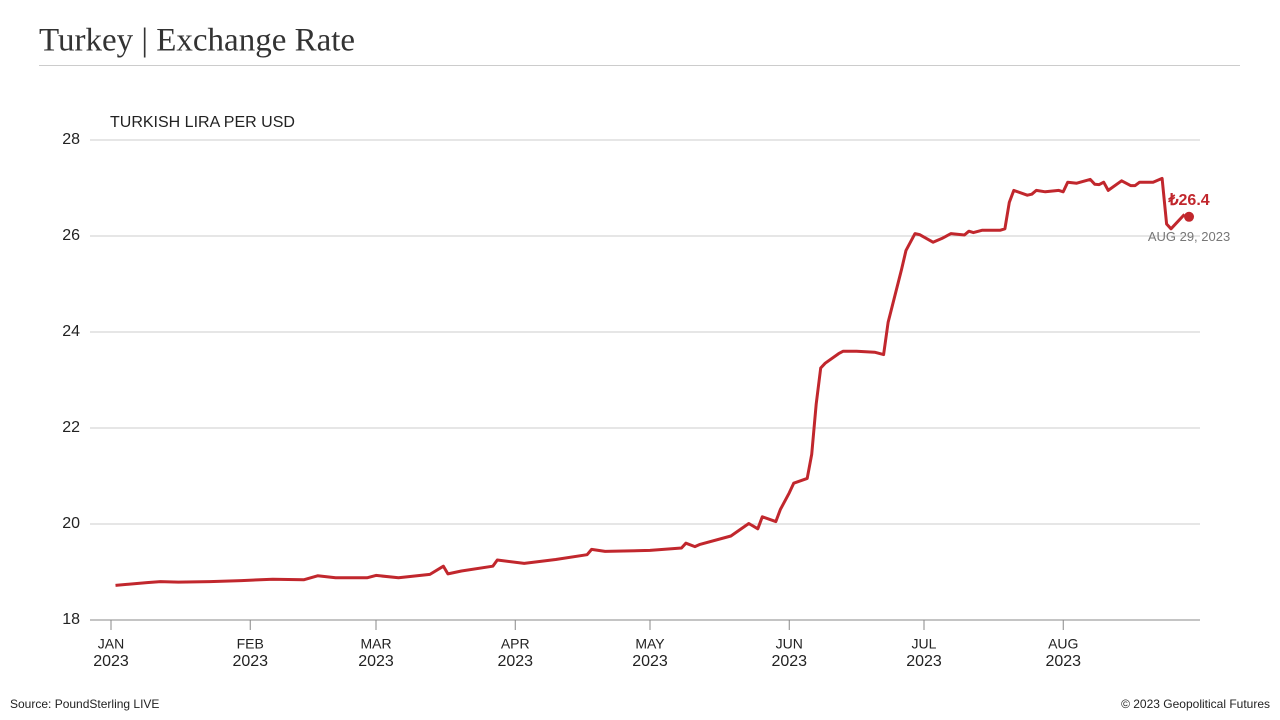 The image size is (1280, 720). What do you see at coordinates (1195, 704) in the screenshot?
I see `copyright: © 2023 Geopolitical Futures` at bounding box center [1195, 704].